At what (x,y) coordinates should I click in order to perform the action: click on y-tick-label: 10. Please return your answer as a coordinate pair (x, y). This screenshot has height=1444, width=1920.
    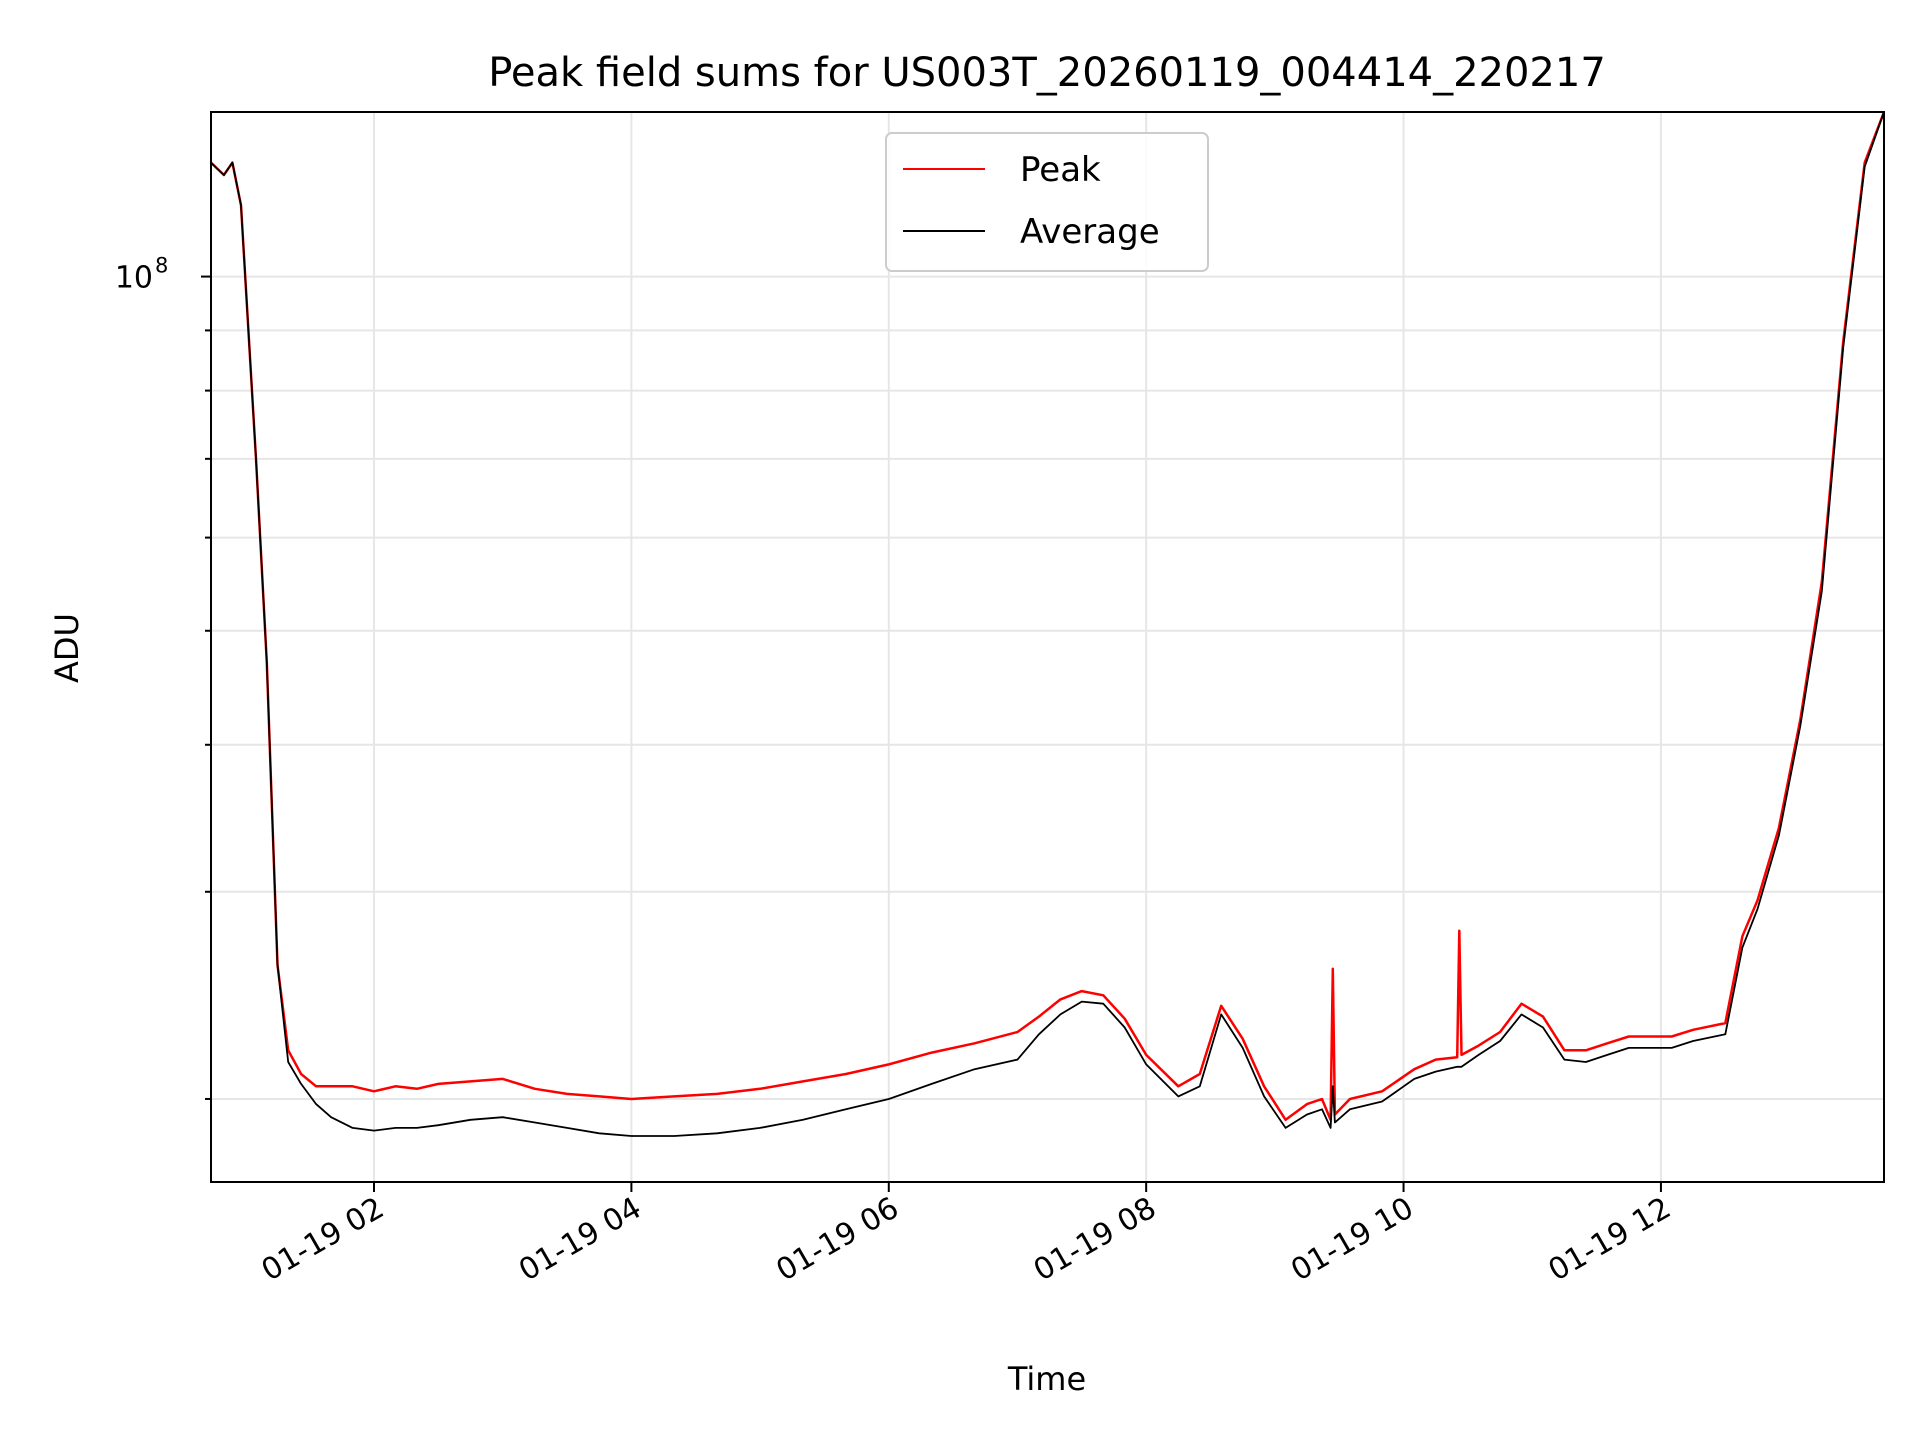
    Looking at the image, I should click on (134, 278).